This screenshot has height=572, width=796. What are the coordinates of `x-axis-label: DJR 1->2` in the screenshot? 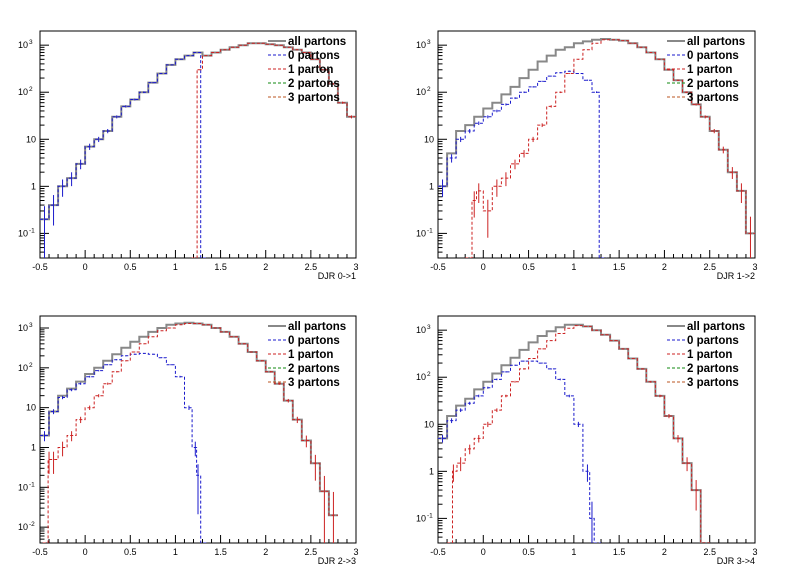 It's located at (736, 276).